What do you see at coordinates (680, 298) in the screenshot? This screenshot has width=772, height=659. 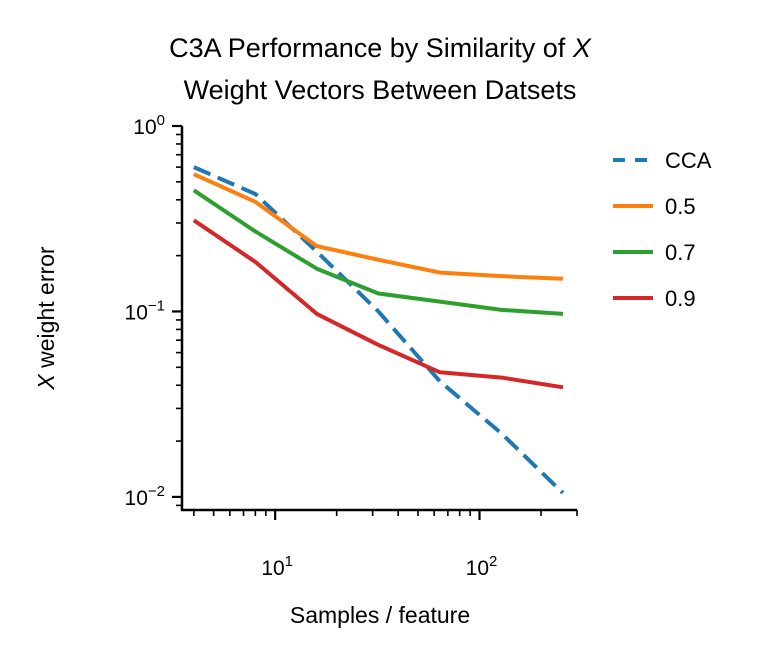 I see `legend-label: 0.9` at bounding box center [680, 298].